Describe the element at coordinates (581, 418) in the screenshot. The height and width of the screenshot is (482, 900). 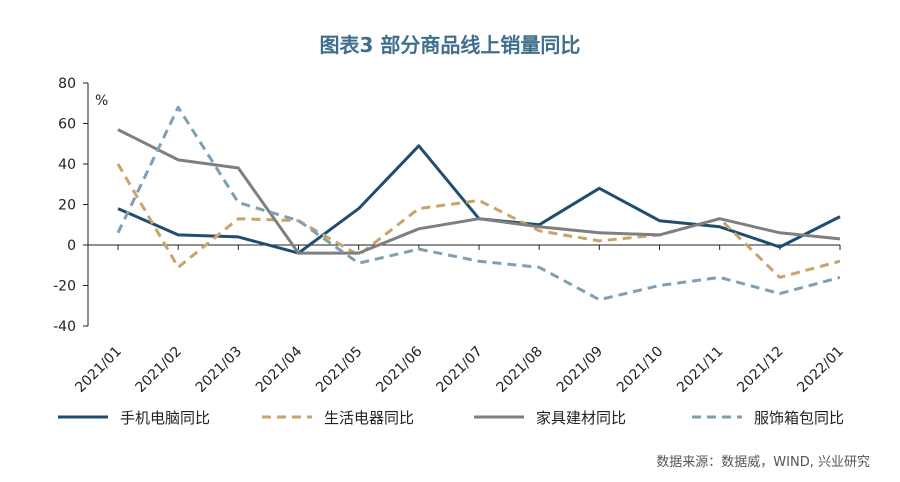
I see `legend-label-3: 家具建材同比` at that location.